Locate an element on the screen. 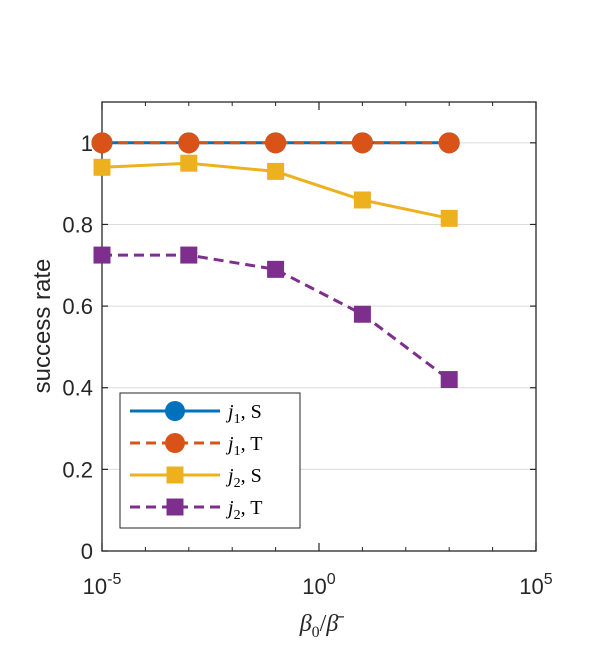 The image size is (598, 668). x-tick-exponent: -5 is located at coordinates (114, 579).